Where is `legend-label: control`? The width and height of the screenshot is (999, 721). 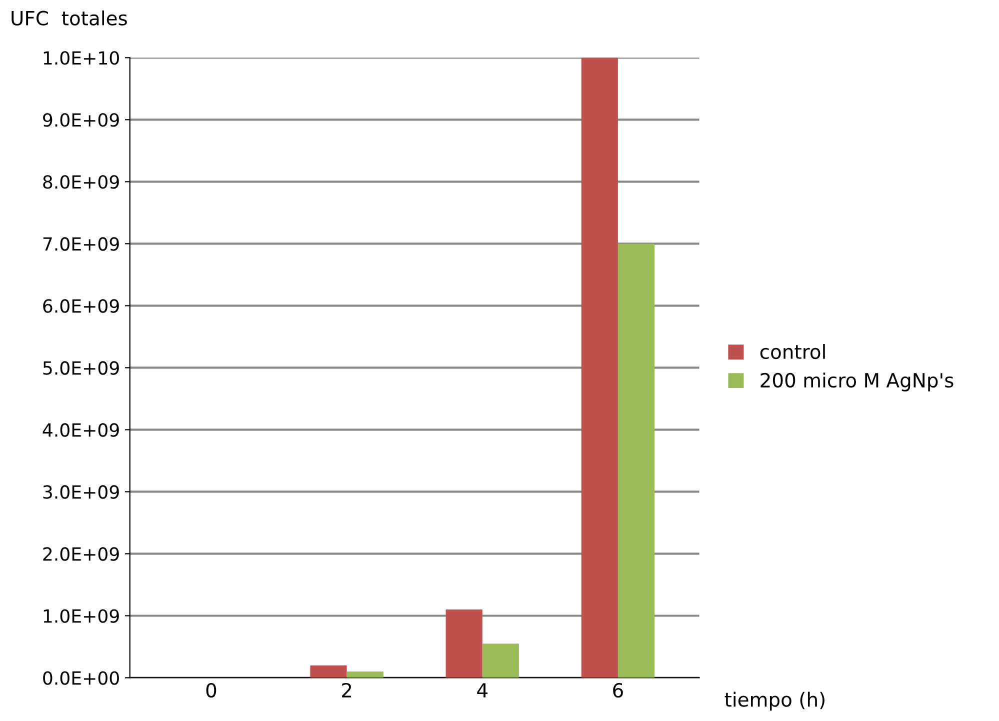
legend-label: control is located at coordinates (792, 352).